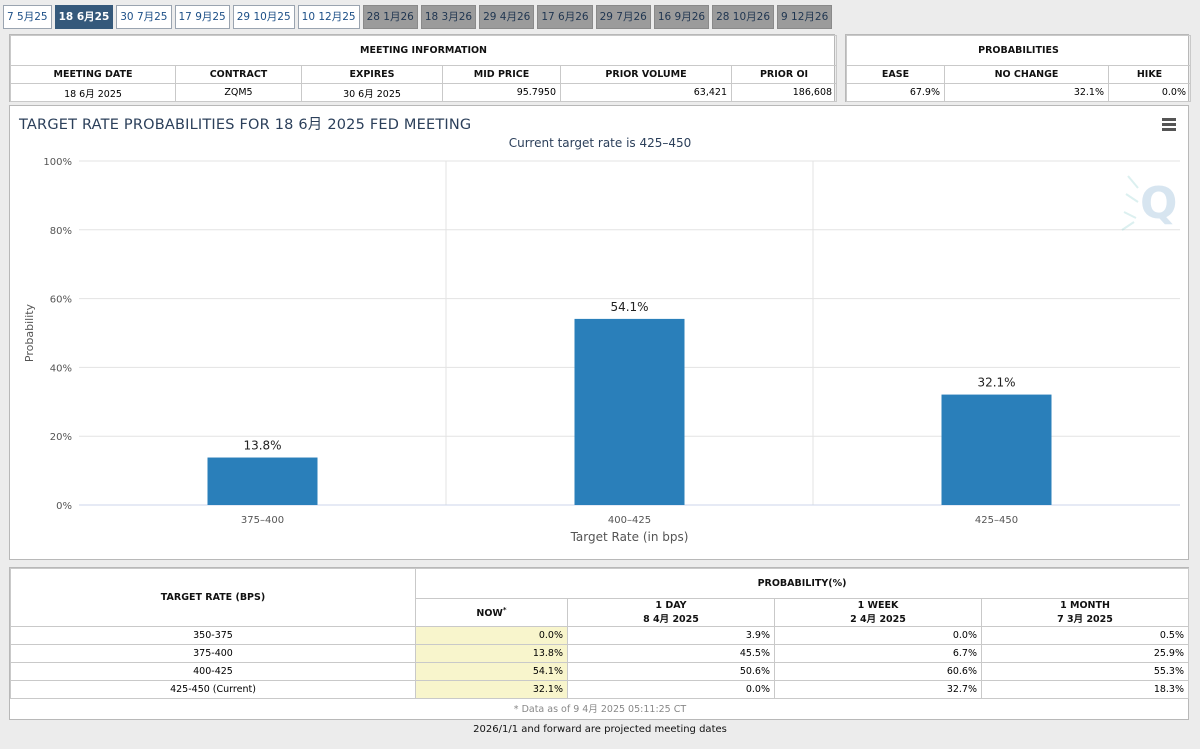 The height and width of the screenshot is (749, 1200). Describe the element at coordinates (1149, 74) in the screenshot. I see `hike-header: HIKE` at that location.